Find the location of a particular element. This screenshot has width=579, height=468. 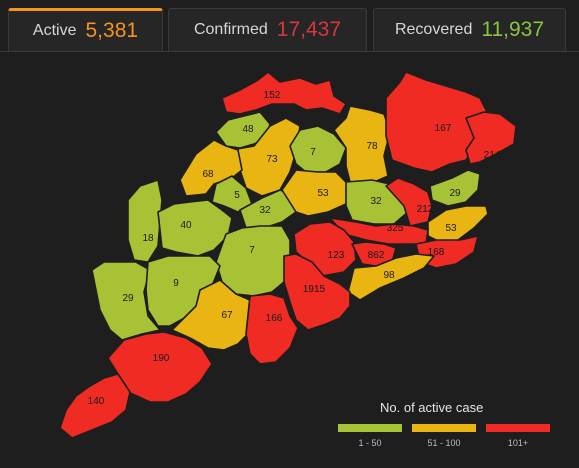

district-case-count: 98 is located at coordinates (389, 275).